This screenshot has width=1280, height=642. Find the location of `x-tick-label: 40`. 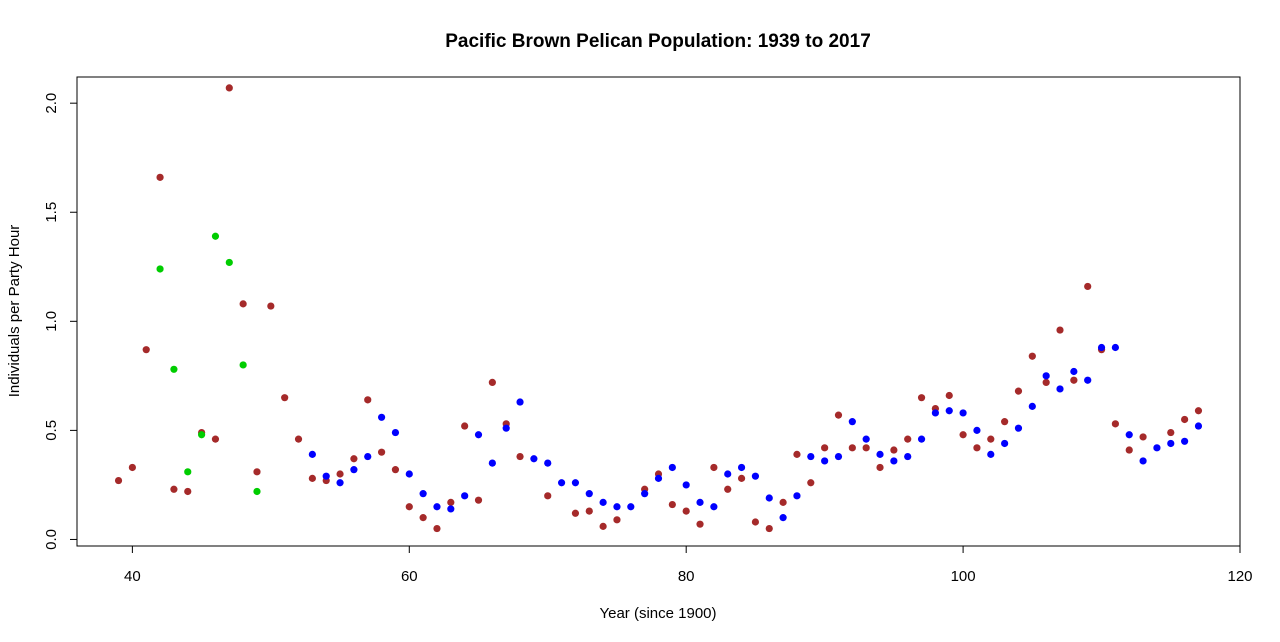

x-tick-label: 40 is located at coordinates (132, 576).